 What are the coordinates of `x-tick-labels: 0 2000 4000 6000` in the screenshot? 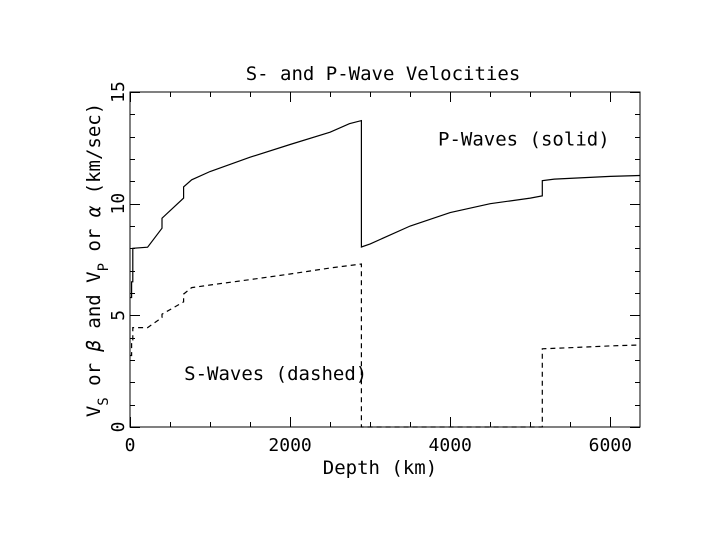 It's located at (378, 445).